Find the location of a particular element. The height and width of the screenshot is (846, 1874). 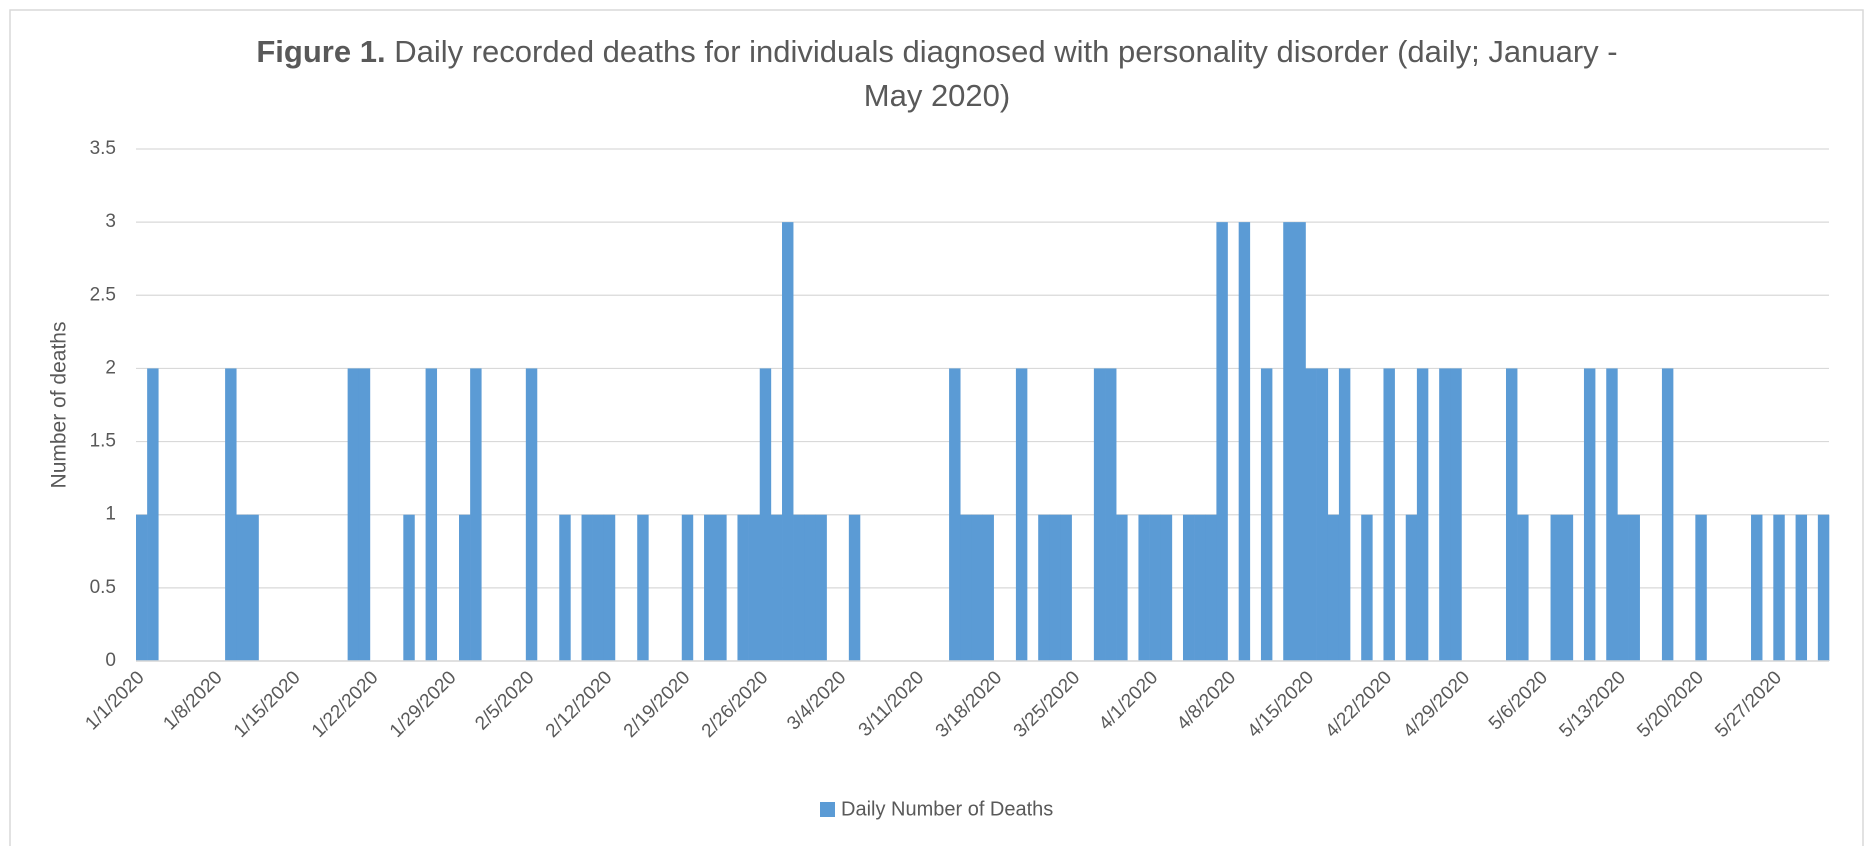

legend-swatch is located at coordinates (827, 809).